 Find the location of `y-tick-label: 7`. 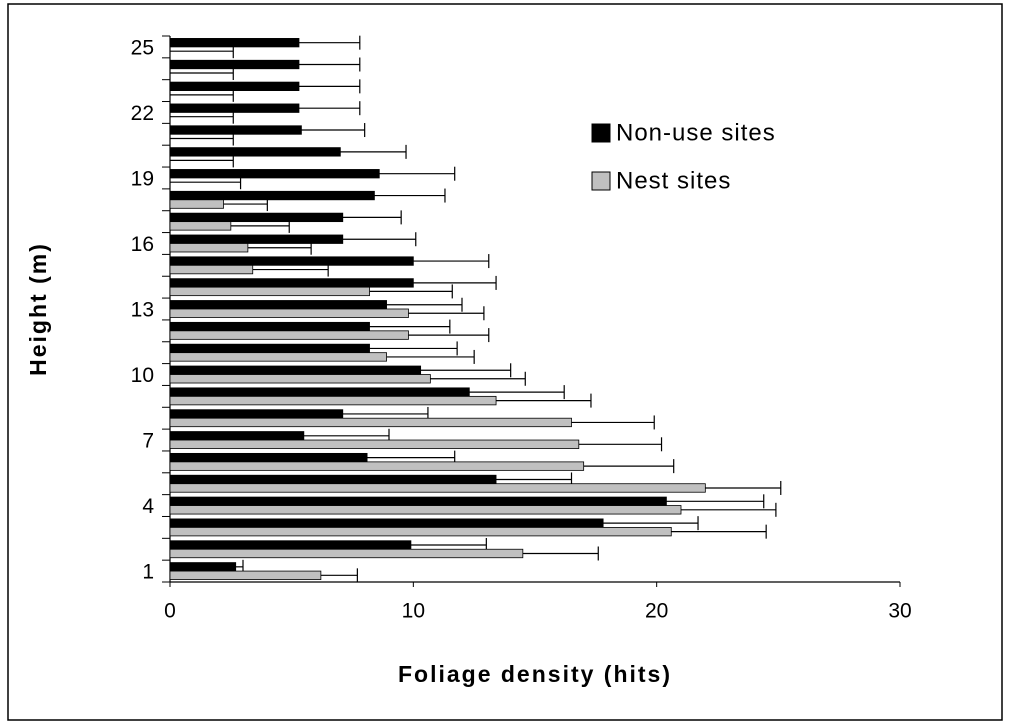

y-tick-label: 7 is located at coordinates (148, 441).